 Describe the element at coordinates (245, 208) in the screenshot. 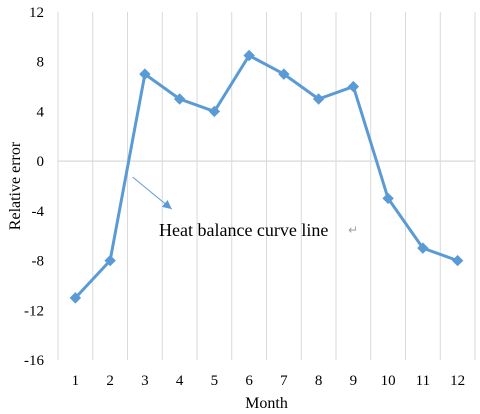

I see `annotation: Heat balance curve line ↵` at that location.